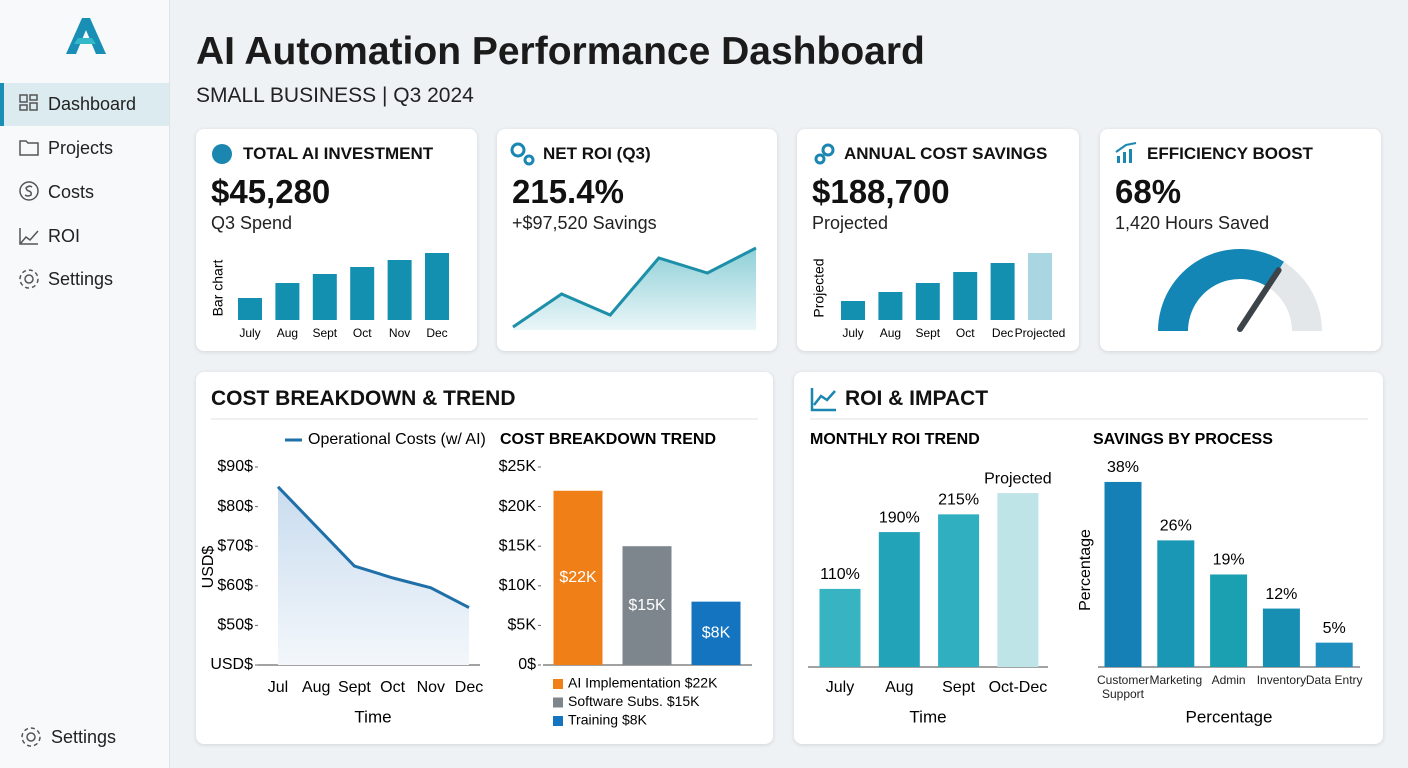  I want to click on x-tick-label: Oct-Dec, so click(1018, 687).